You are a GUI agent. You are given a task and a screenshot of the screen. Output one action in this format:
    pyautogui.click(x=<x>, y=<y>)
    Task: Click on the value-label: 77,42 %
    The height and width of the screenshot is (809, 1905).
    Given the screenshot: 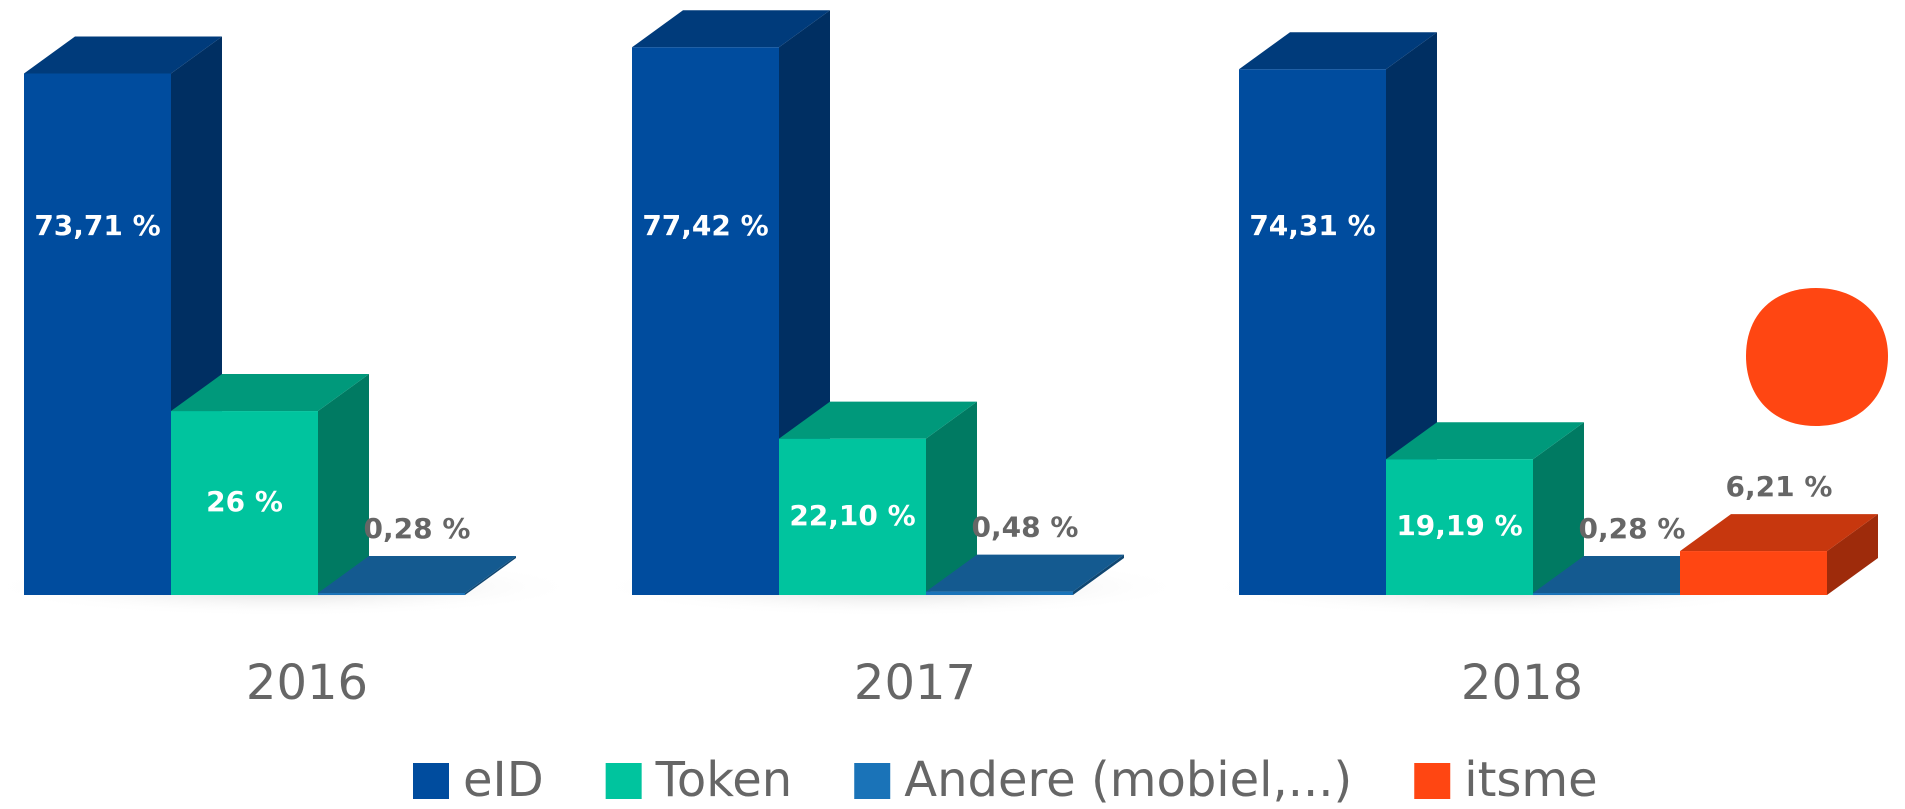 What is the action you would take?
    pyautogui.click(x=705, y=225)
    